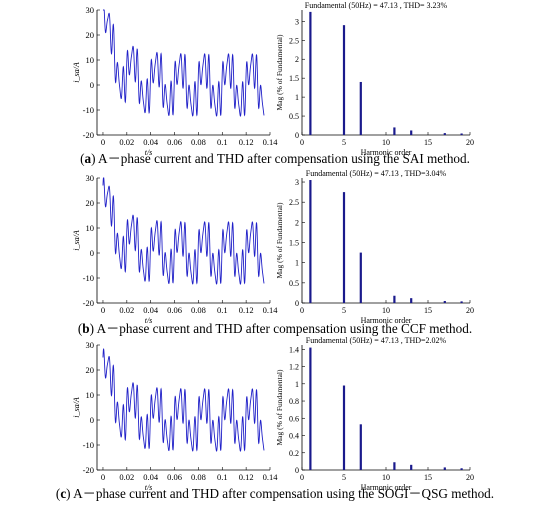 The width and height of the screenshot is (550, 510). Describe the element at coordinates (376, 5) in the screenshot. I see `panel-a-spectrum-title: Fundamental (50Hz) = 47.13 , THD= 3.23%` at that location.